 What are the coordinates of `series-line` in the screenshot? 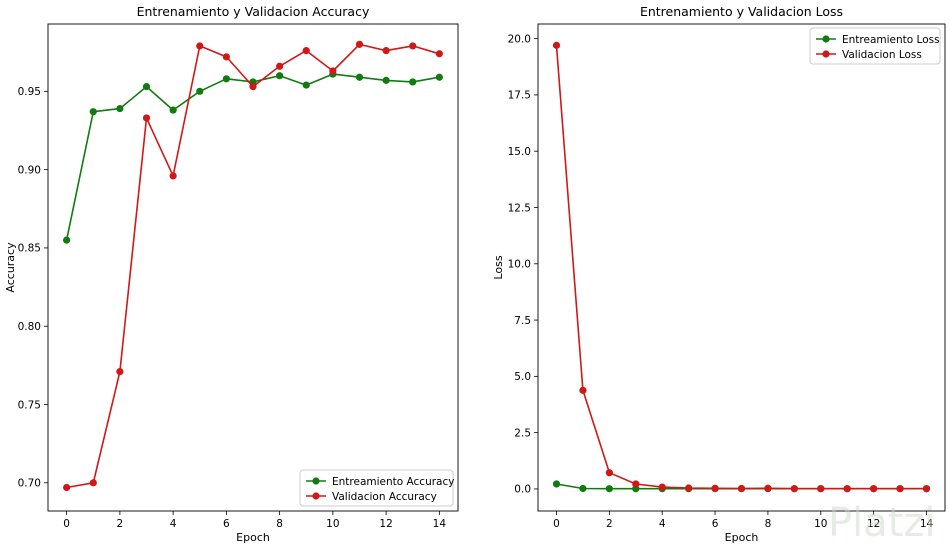 It's located at (252, 157).